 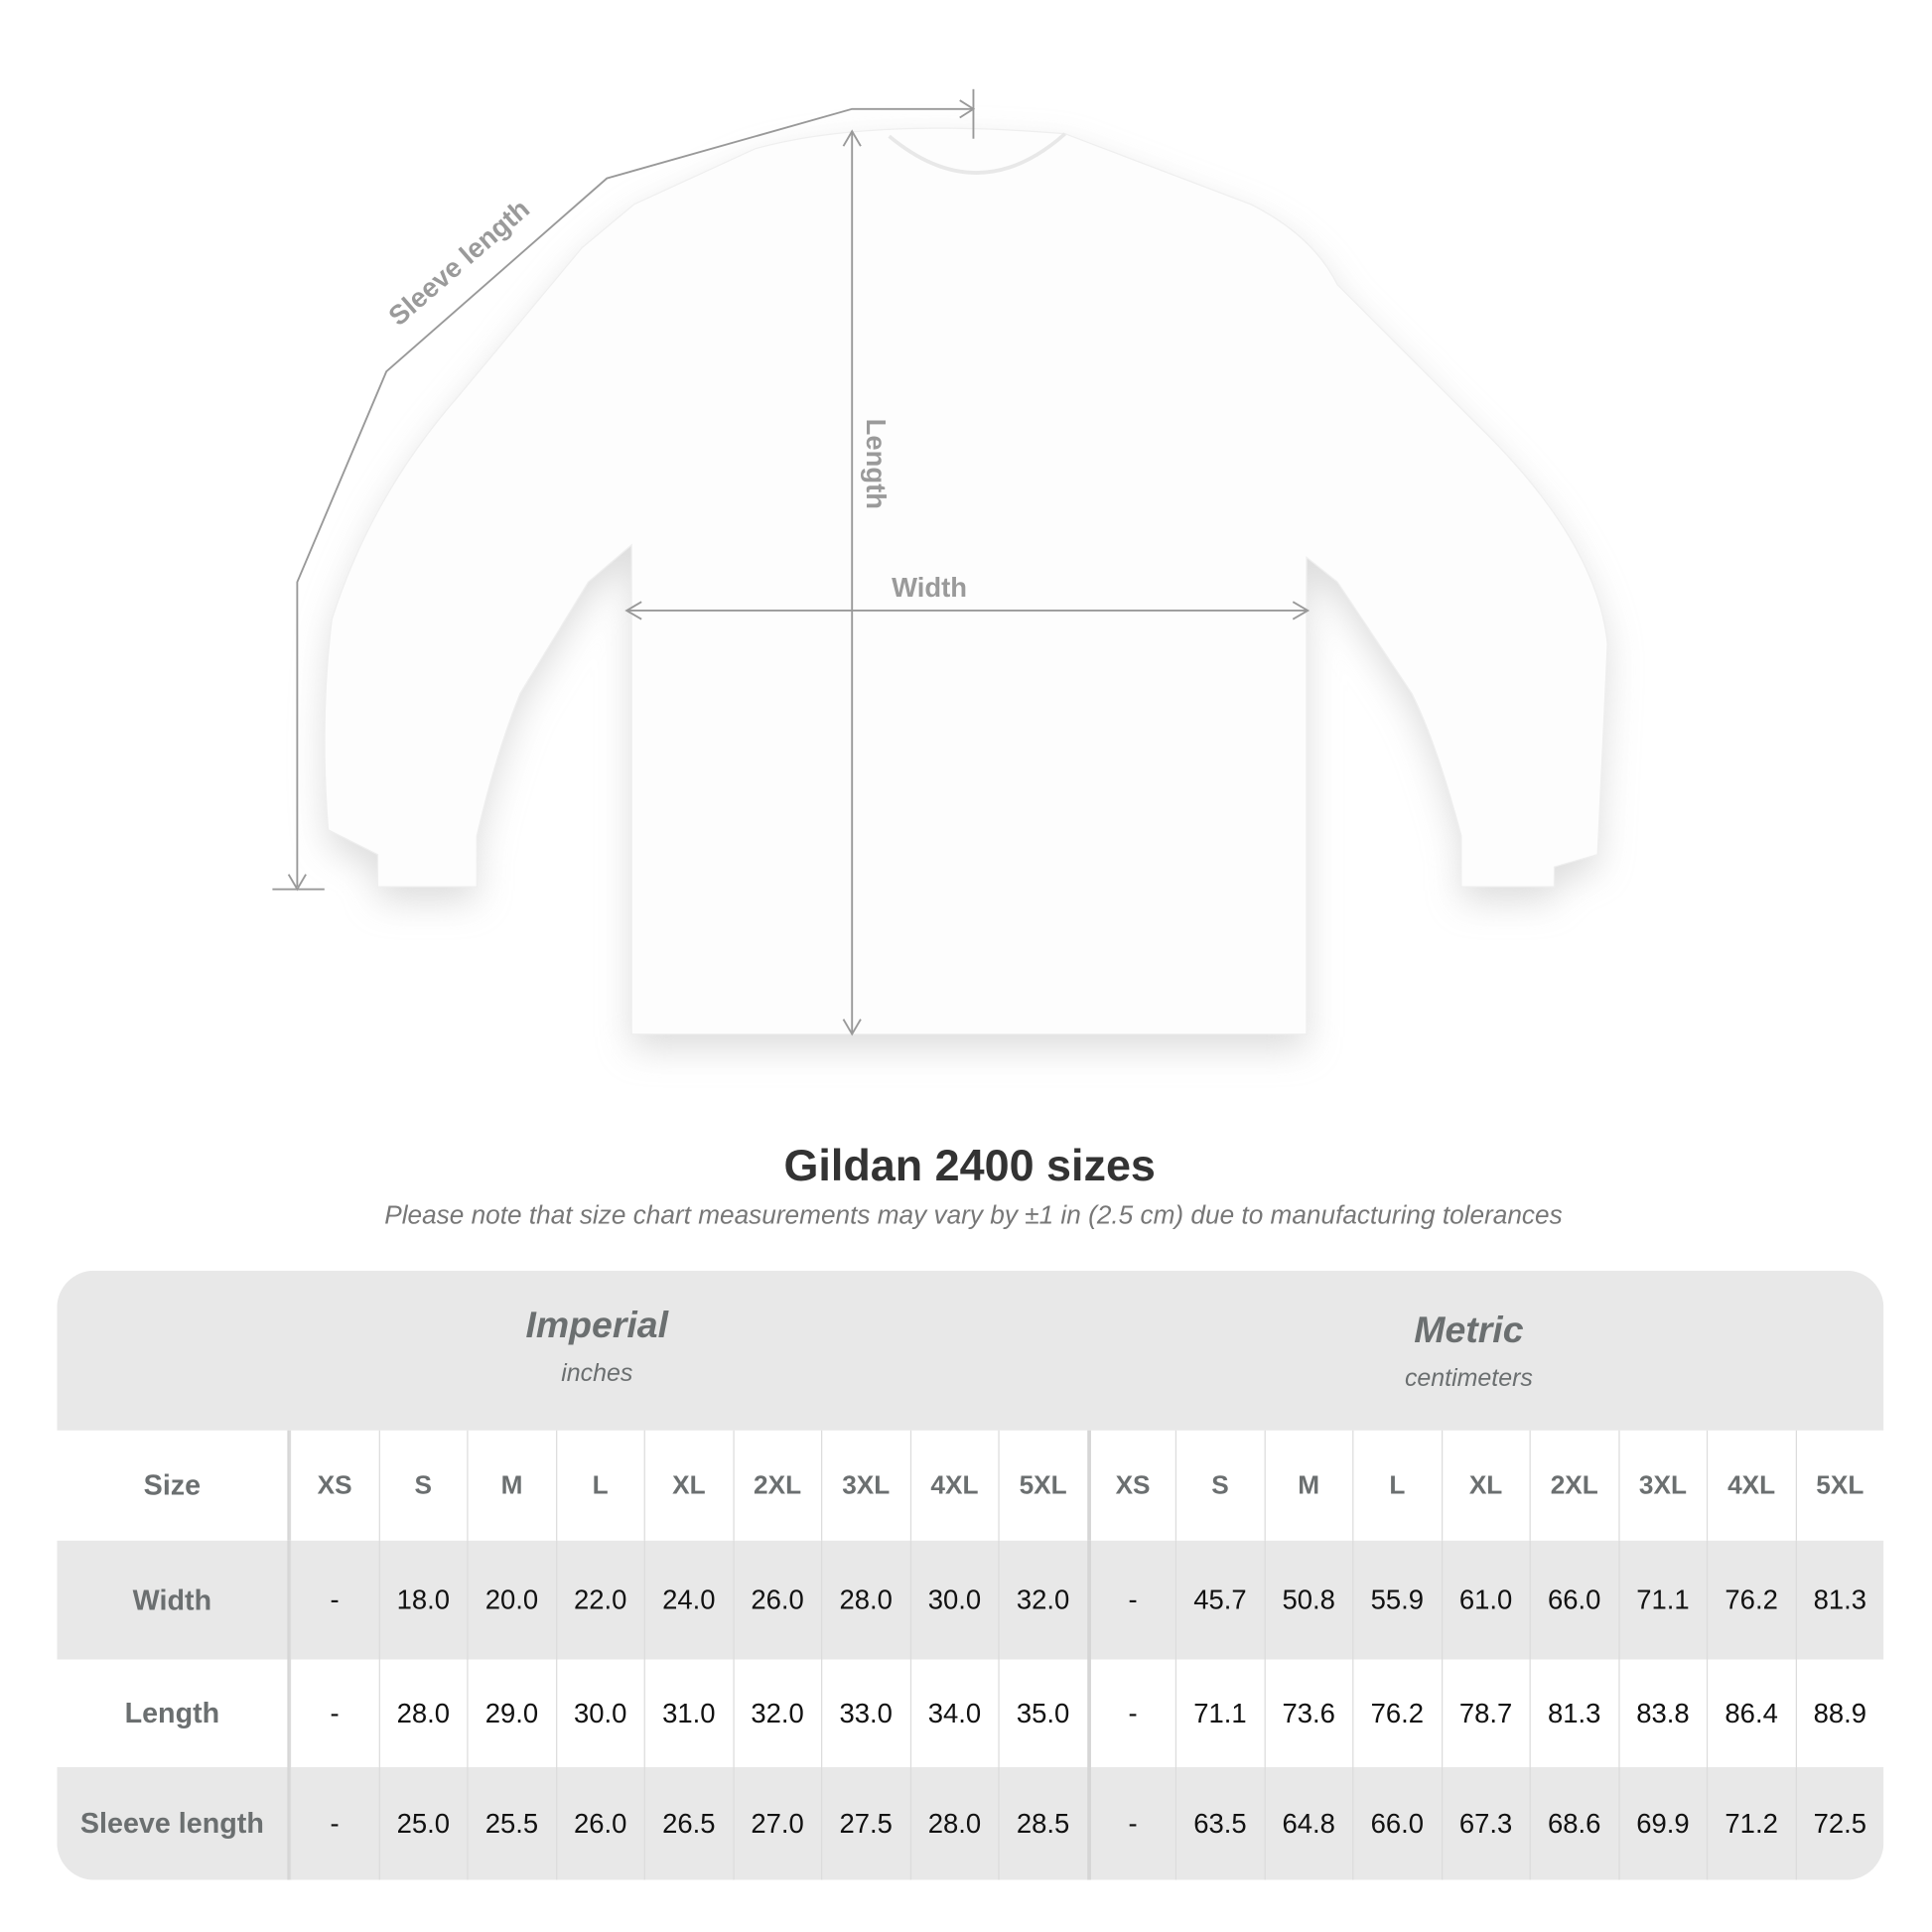 What do you see at coordinates (173, 1823) in the screenshot?
I see `row-label: Sleeve length` at bounding box center [173, 1823].